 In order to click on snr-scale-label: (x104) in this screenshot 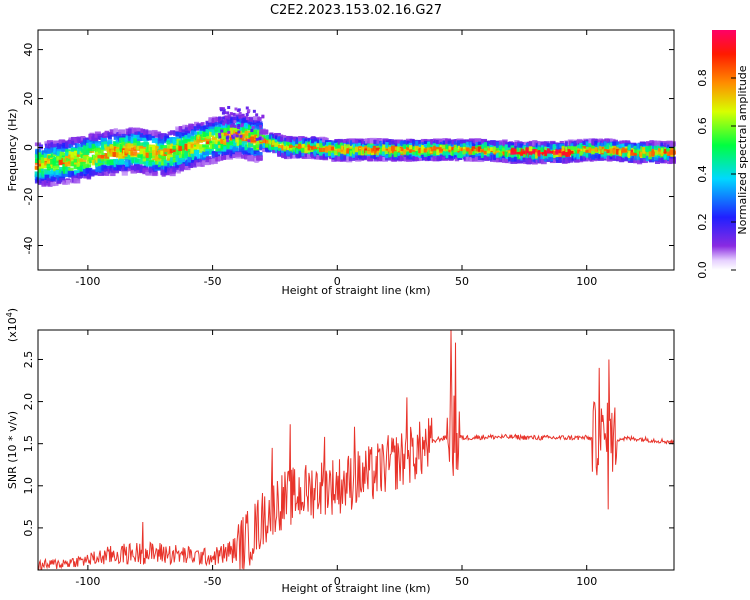, I will do `click(12, 325)`.